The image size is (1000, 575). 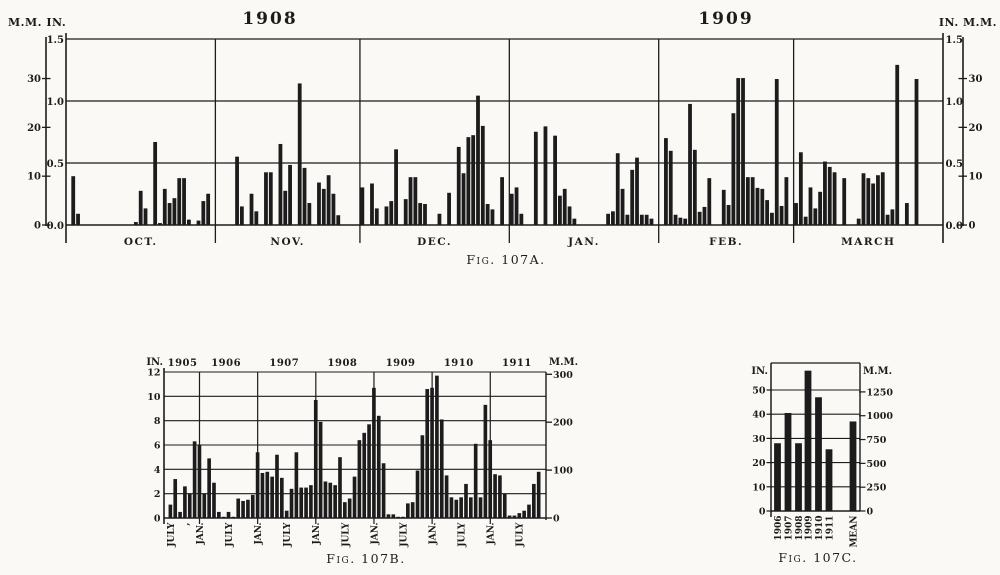 What do you see at coordinates (55, 102) in the screenshot?
I see `inch-tick-label-left: 1.0` at bounding box center [55, 102].